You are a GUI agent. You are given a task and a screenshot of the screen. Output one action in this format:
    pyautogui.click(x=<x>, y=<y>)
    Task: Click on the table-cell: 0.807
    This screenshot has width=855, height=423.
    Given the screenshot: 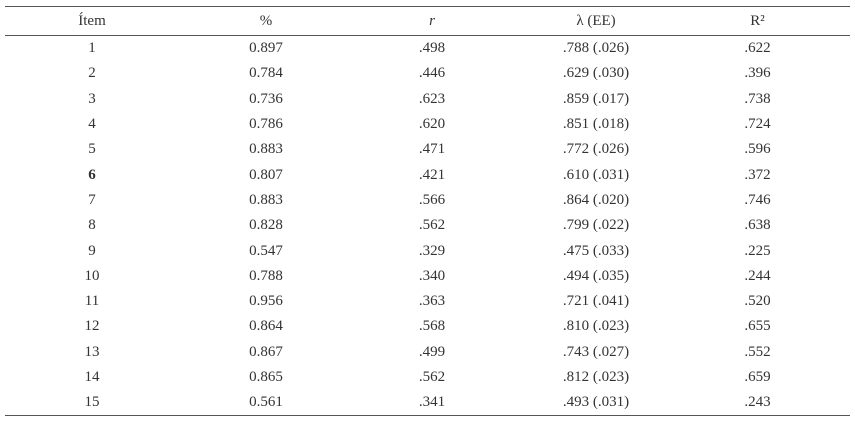 What is the action you would take?
    pyautogui.click(x=266, y=174)
    